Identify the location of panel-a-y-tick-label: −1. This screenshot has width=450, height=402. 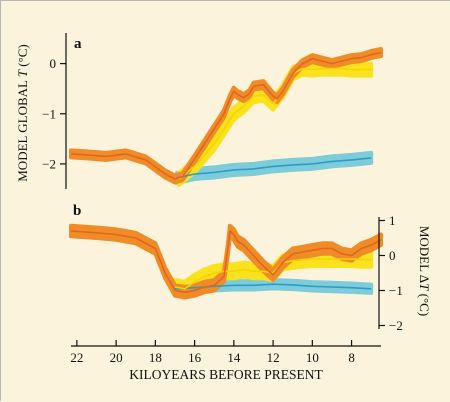
(49, 113).